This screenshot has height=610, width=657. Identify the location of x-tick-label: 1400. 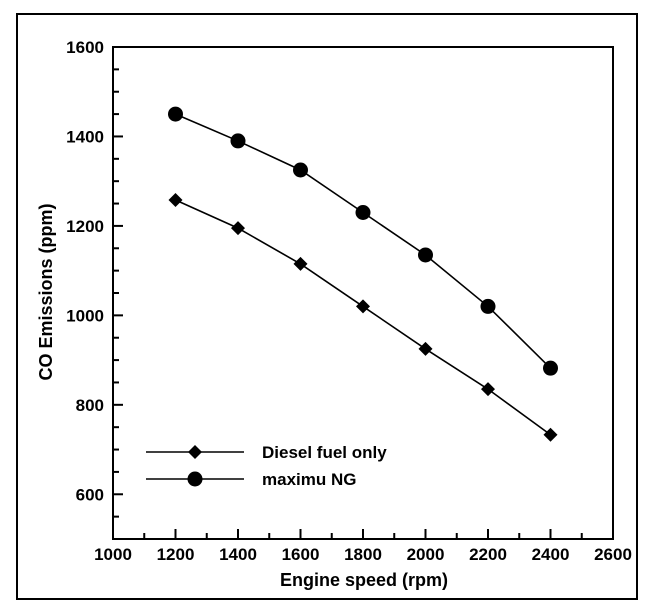
(238, 554).